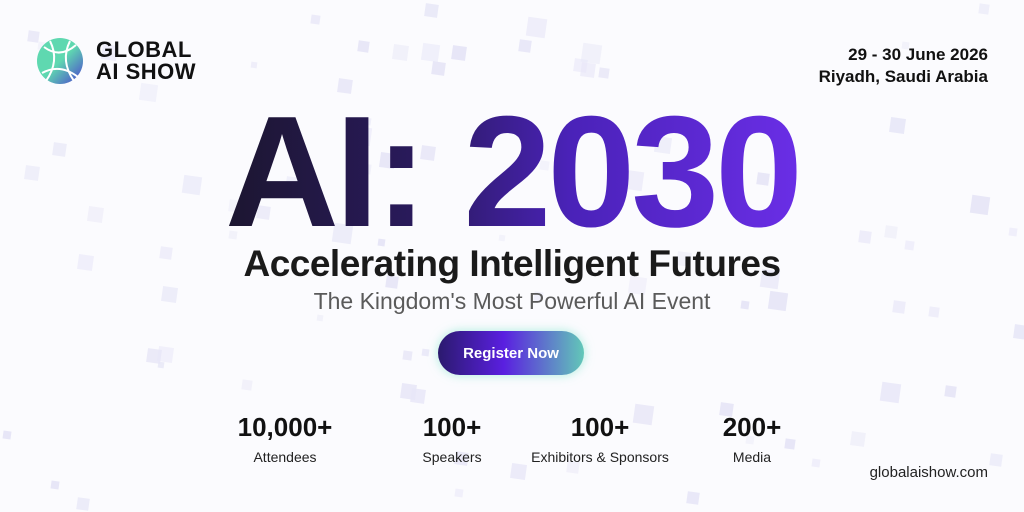 This screenshot has width=1024, height=512. I want to click on stat-label: Exhibitors & Sponsors, so click(600, 457).